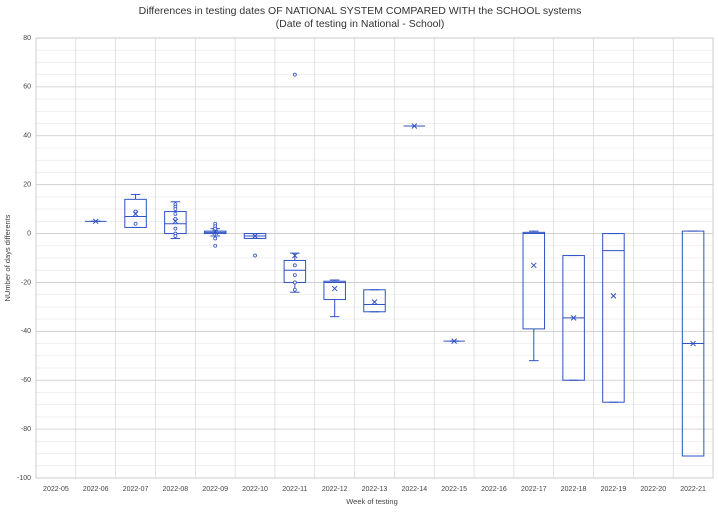 This screenshot has width=718, height=512. I want to click on x-tick-label: 2022-19, so click(614, 489).